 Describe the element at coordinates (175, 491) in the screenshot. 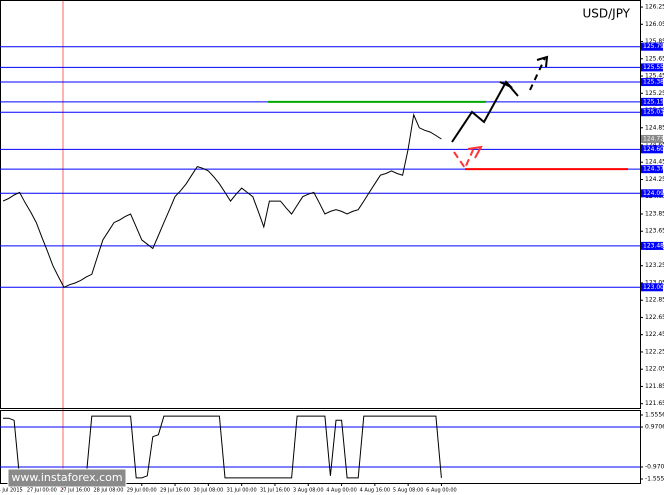

I see `x-tick-label: 29 Jul 16:00` at that location.